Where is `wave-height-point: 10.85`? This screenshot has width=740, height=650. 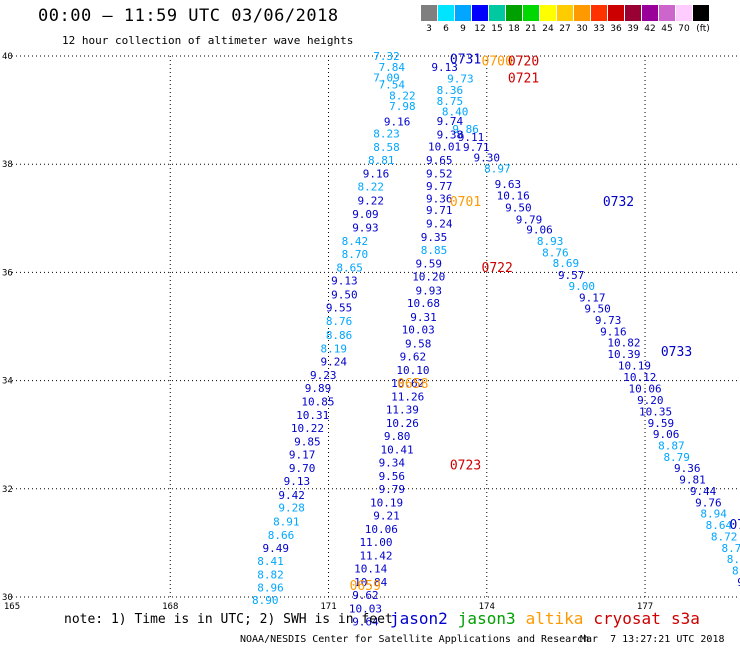 wave-height-point: 10.85 is located at coordinates (317, 402).